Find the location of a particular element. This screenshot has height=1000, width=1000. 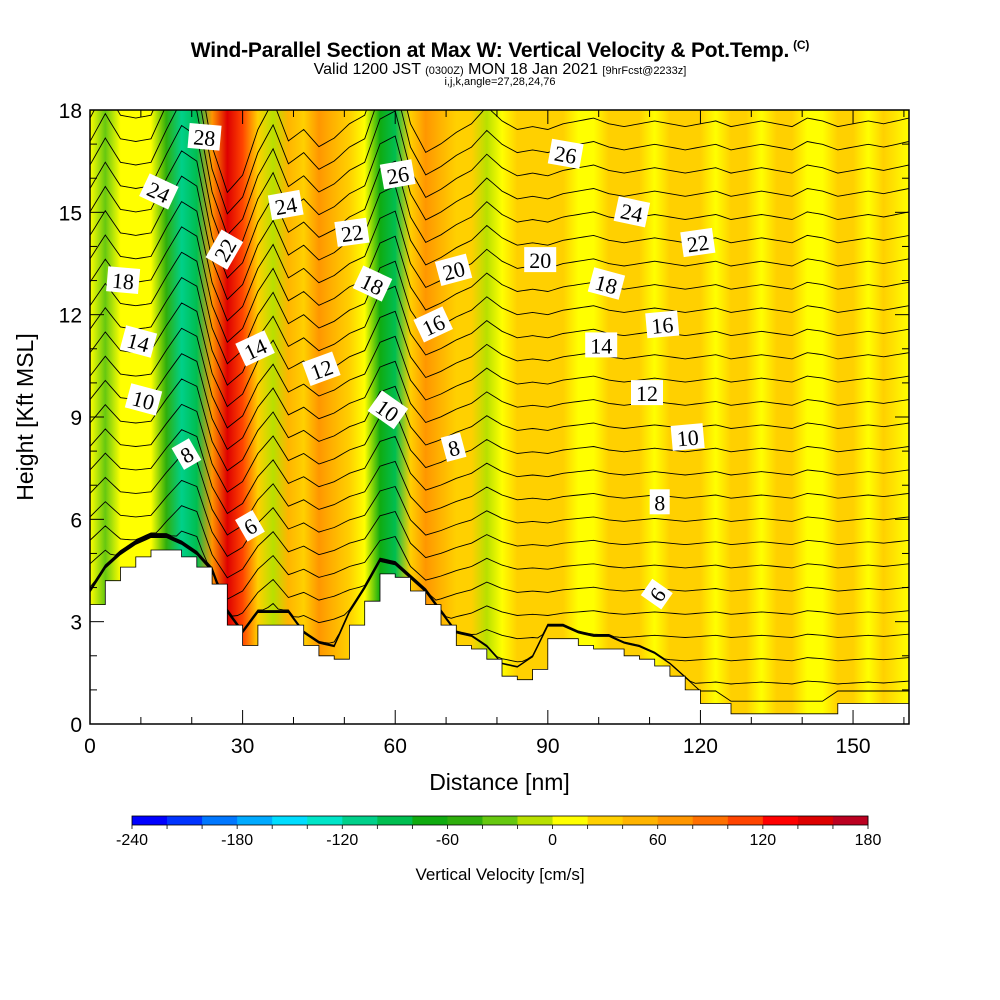

contour-label-7: 22 is located at coordinates (698, 242).